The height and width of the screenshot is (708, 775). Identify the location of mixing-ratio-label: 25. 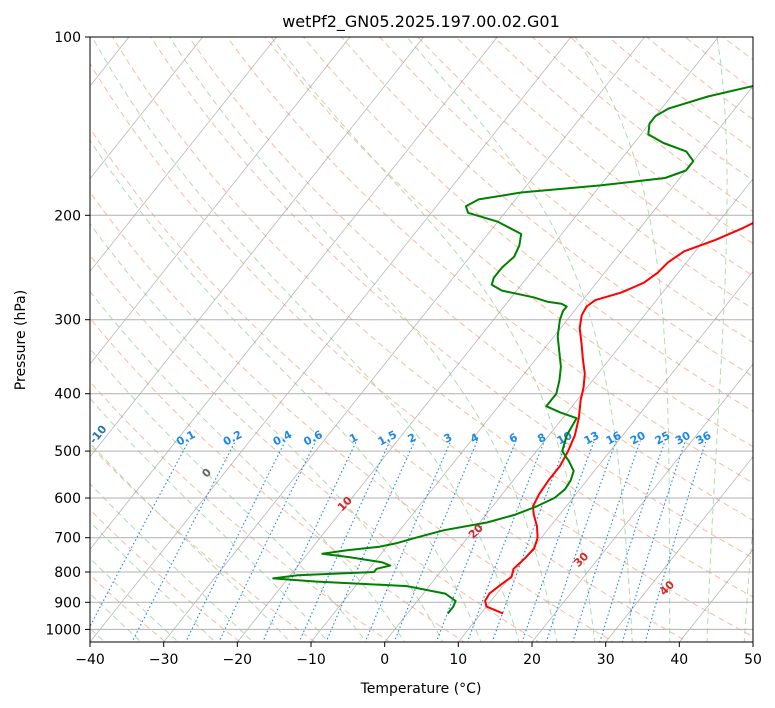
(663, 438).